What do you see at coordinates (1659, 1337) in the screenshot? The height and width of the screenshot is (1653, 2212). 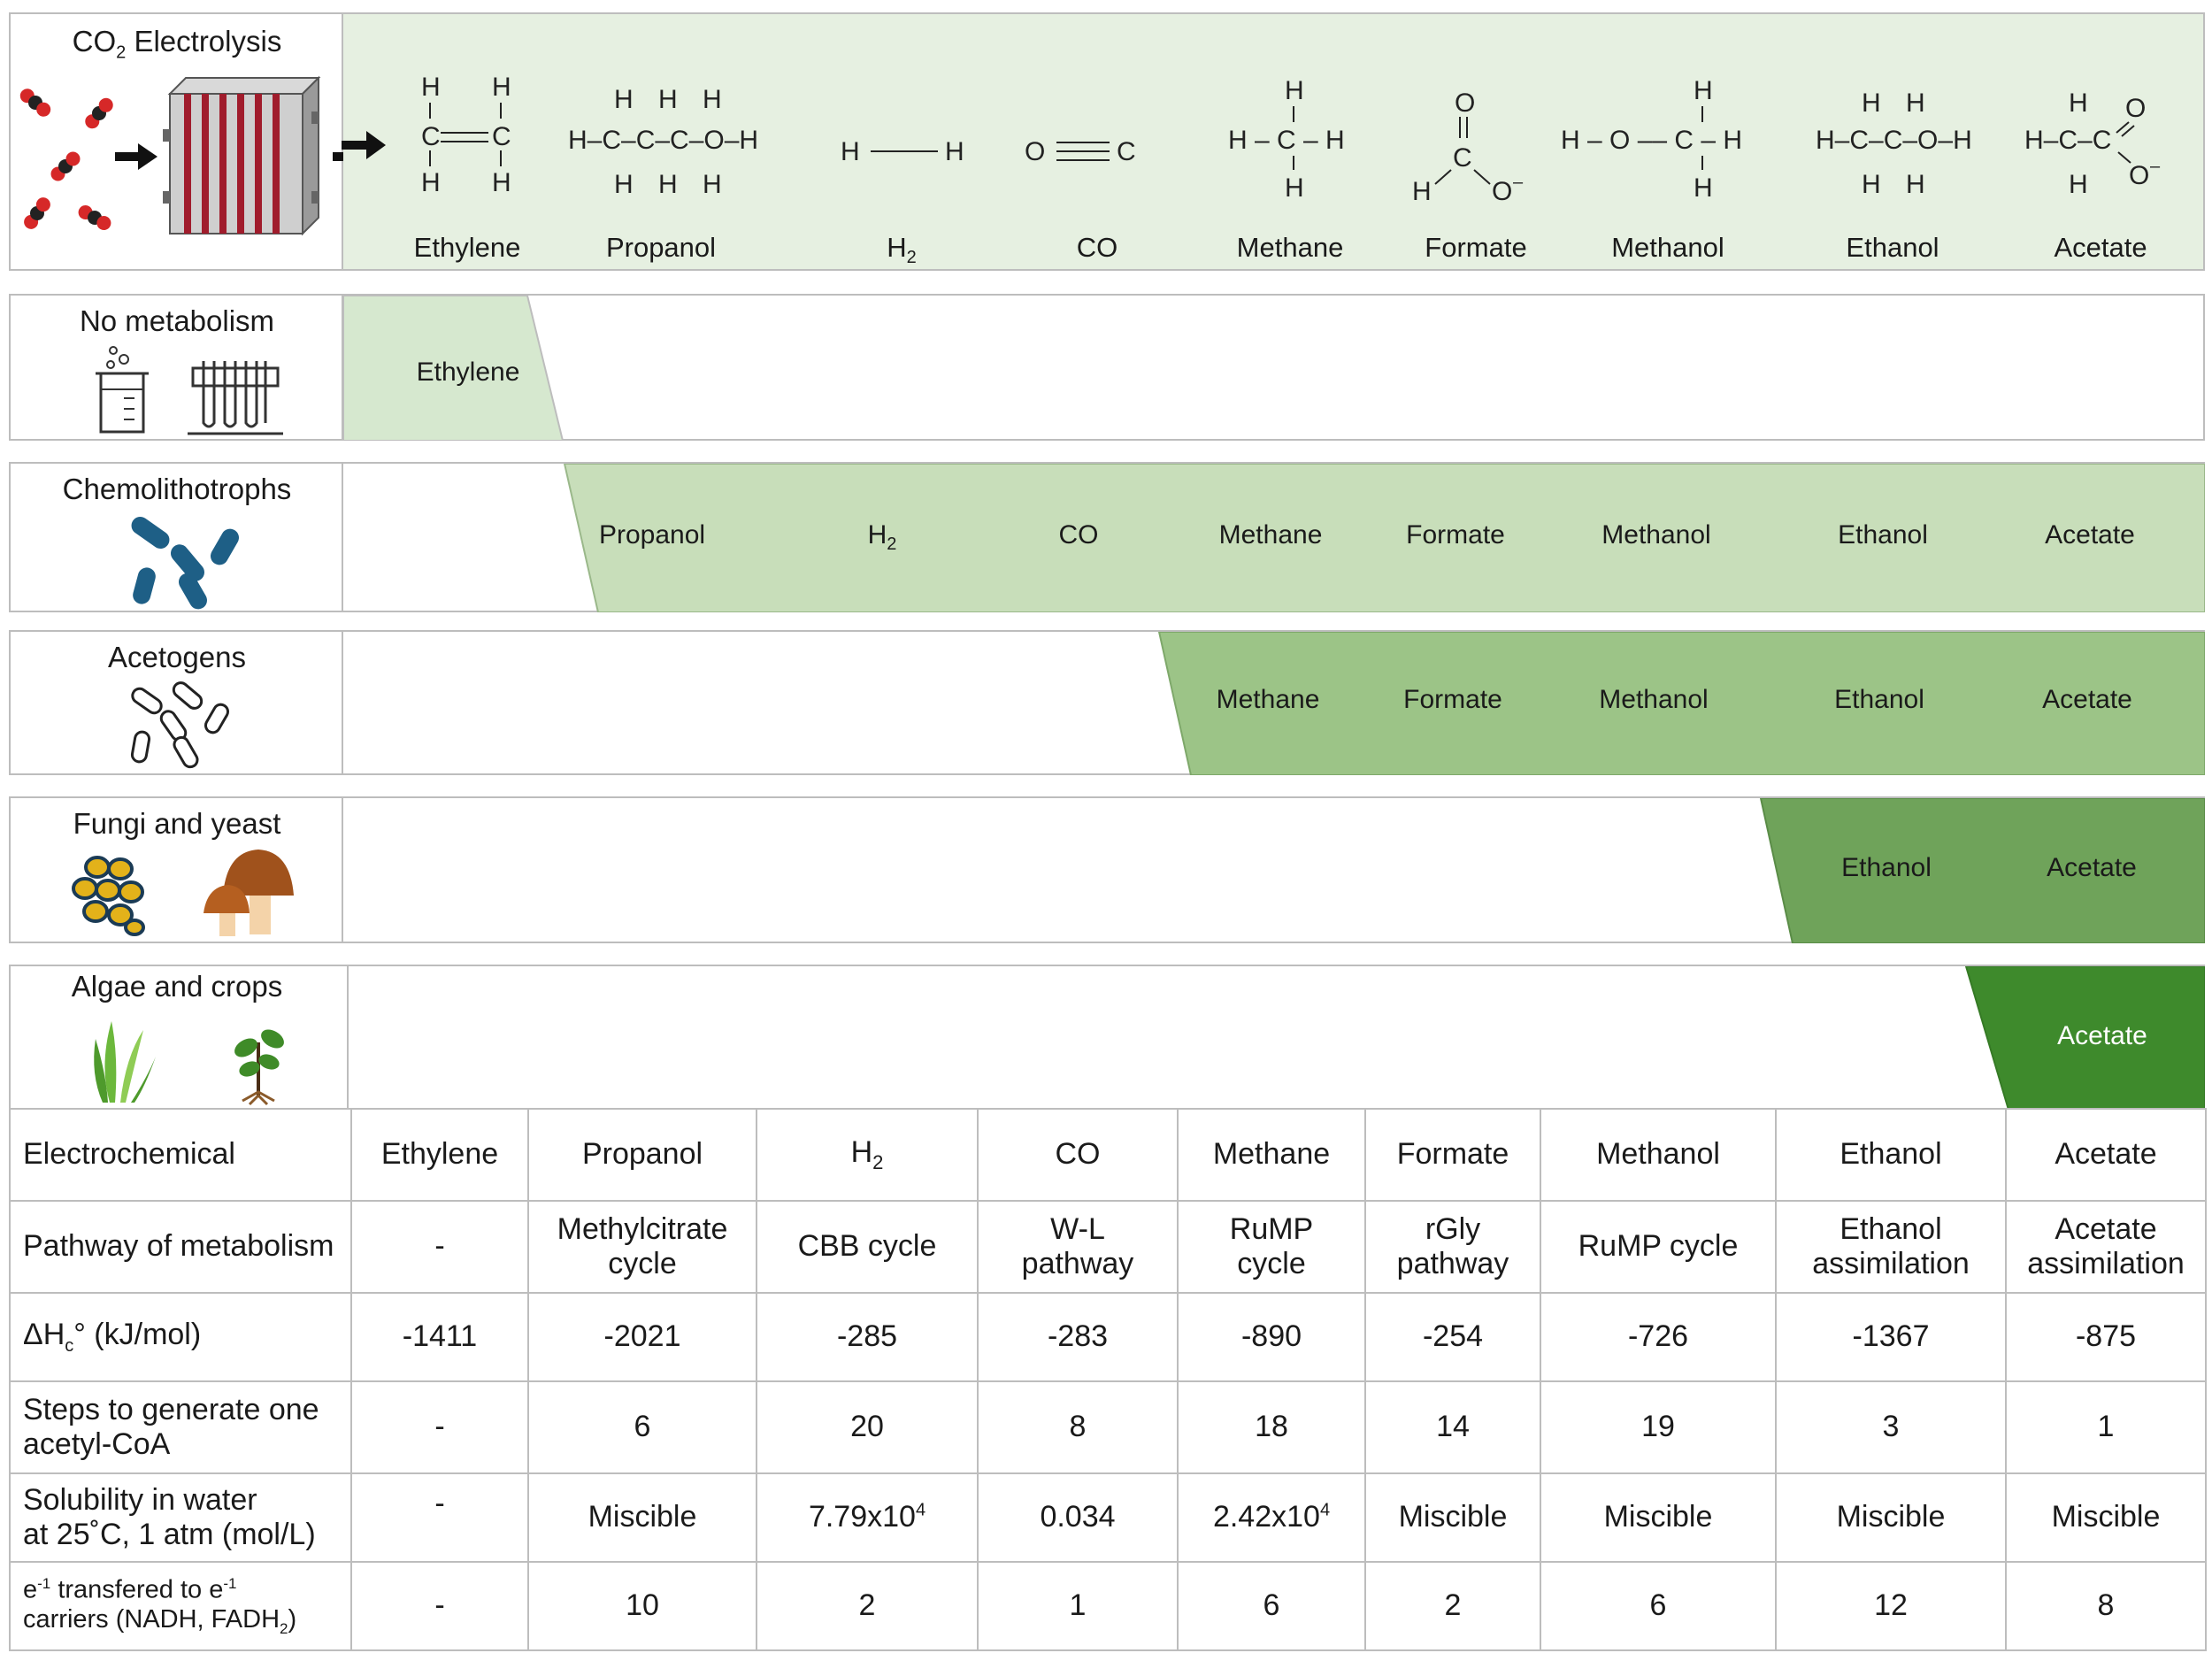 I see `table-cell: -726` at bounding box center [1659, 1337].